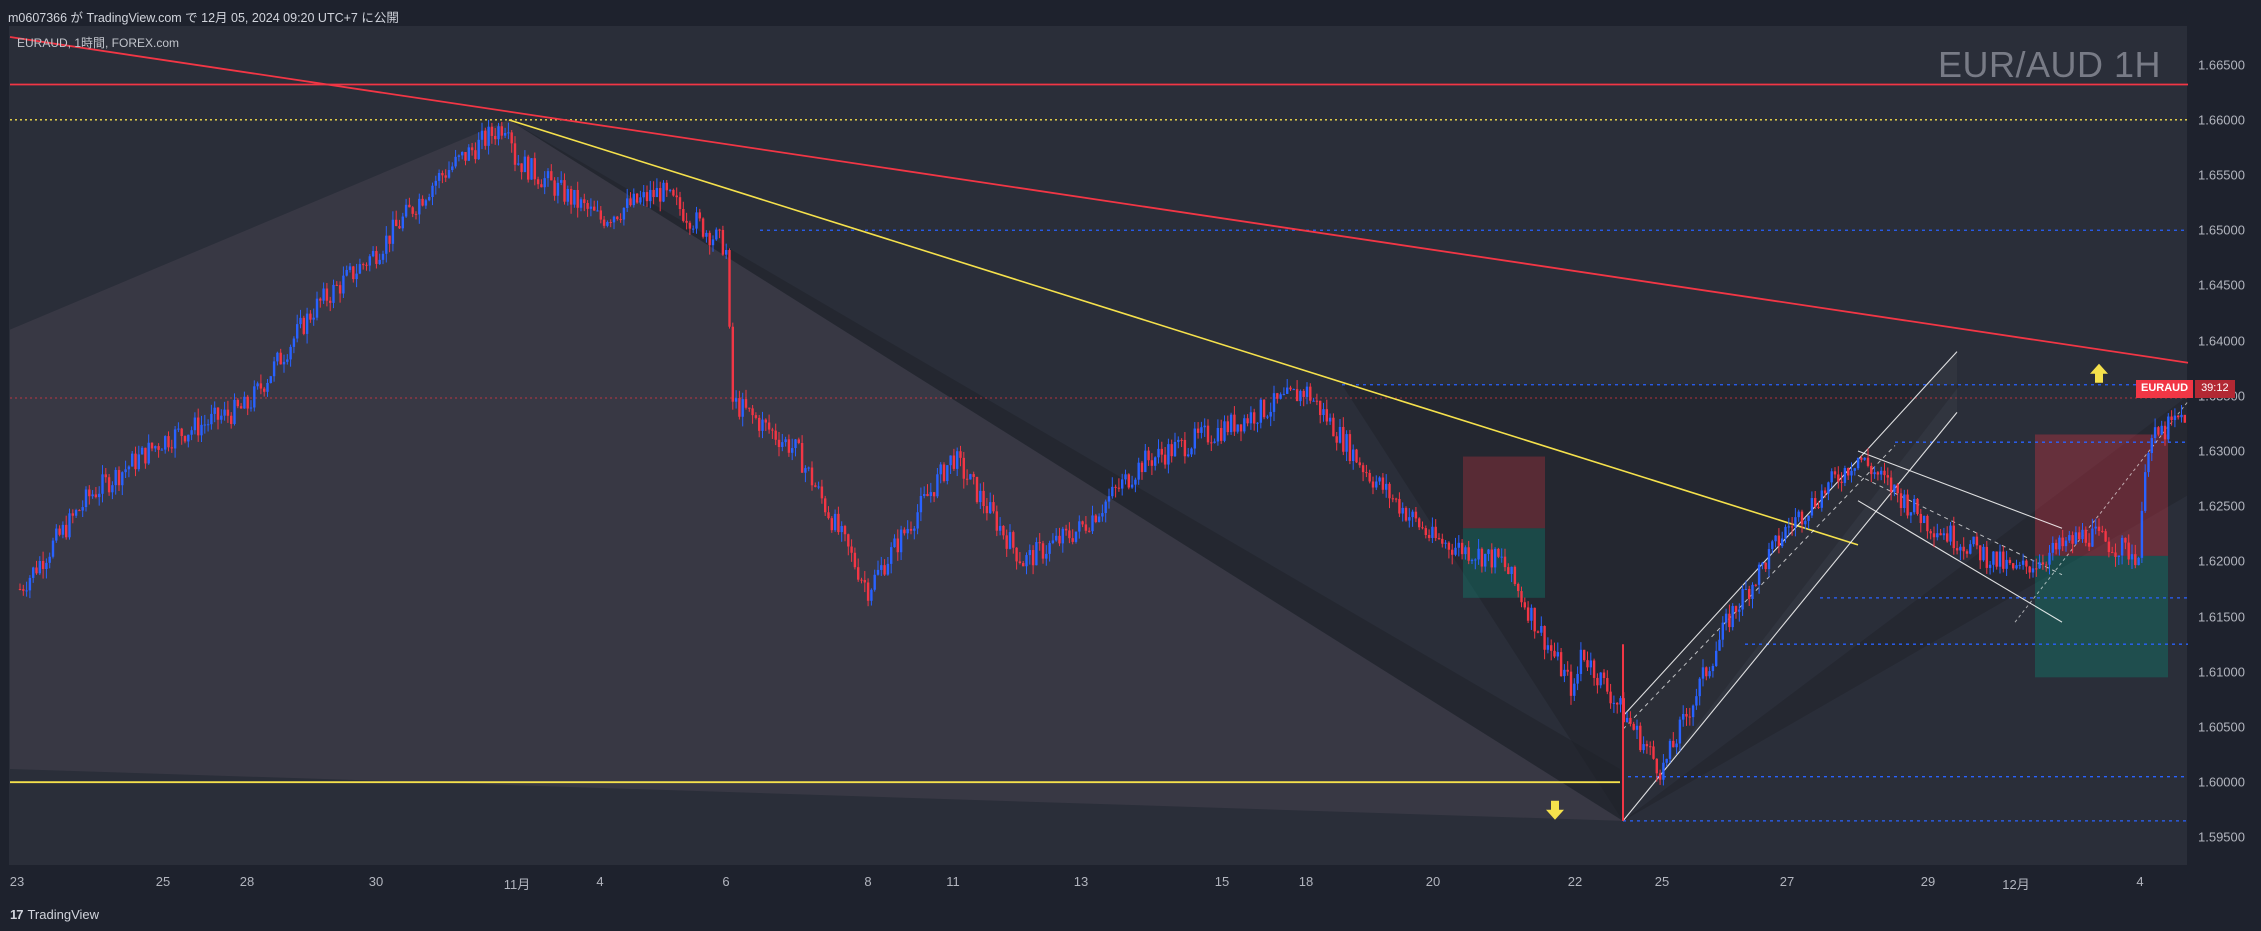  Describe the element at coordinates (1787, 881) in the screenshot. I see `date-tick-label: 27` at that location.